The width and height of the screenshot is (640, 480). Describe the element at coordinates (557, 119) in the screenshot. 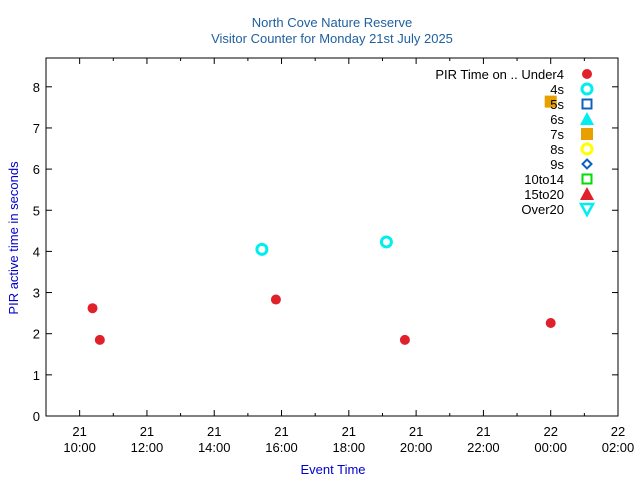

I see `legend-label: 6s` at that location.